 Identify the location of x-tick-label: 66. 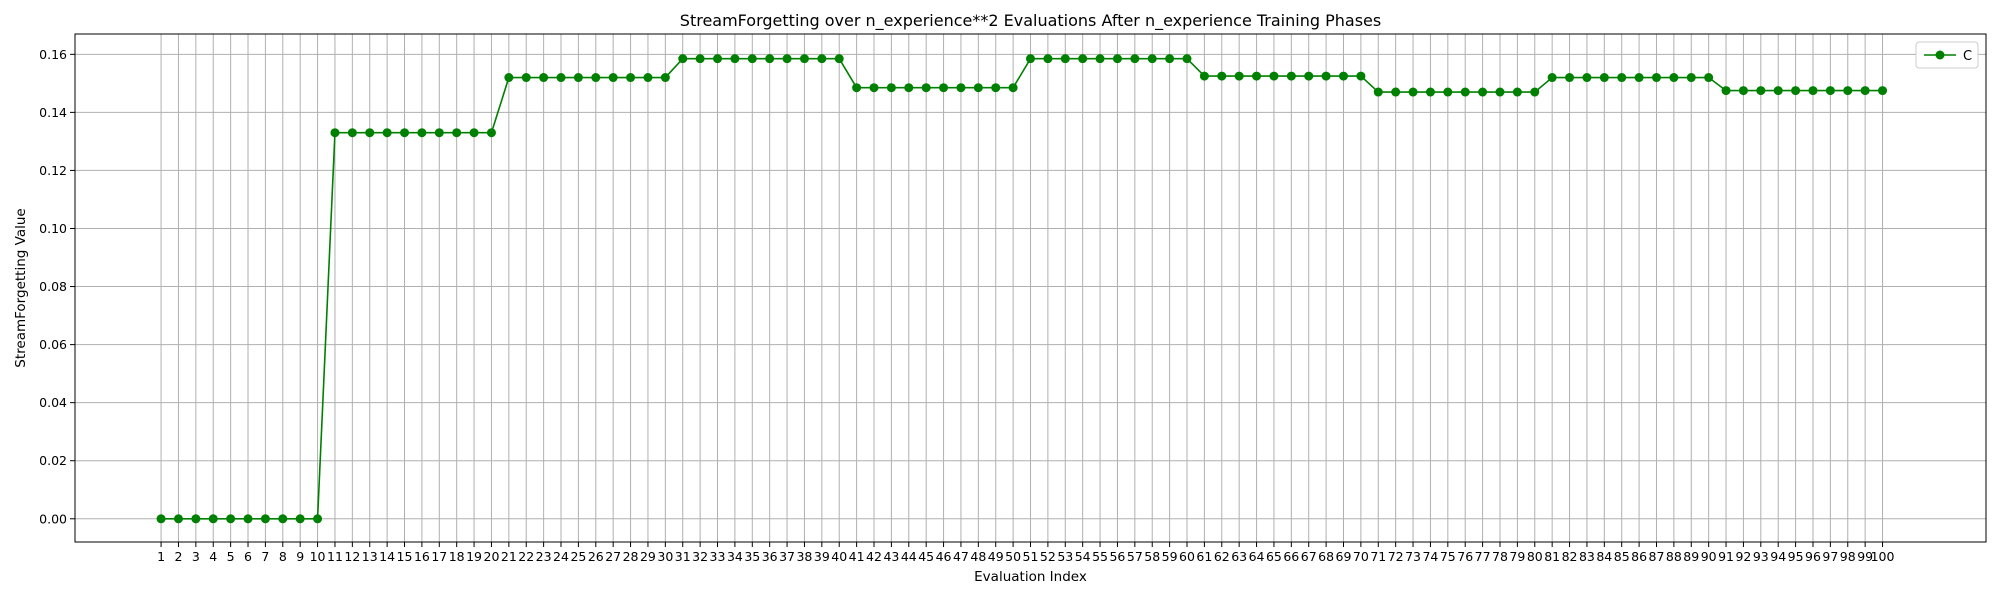
(1291, 556).